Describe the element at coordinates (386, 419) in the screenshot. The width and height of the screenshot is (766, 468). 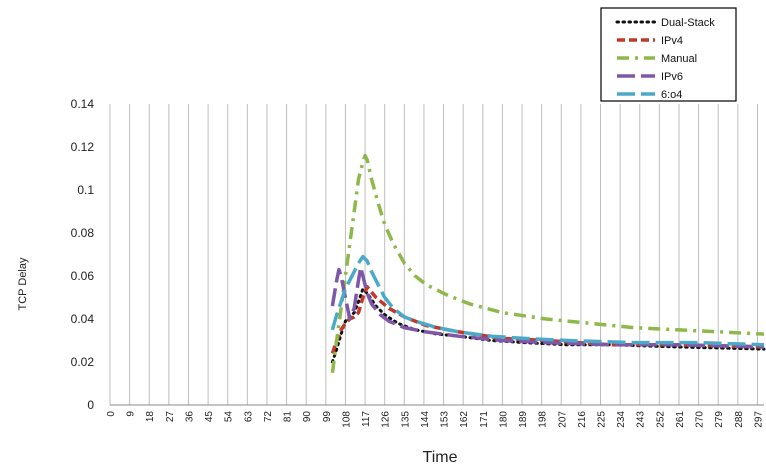
I see `x-tick-label: 126` at that location.